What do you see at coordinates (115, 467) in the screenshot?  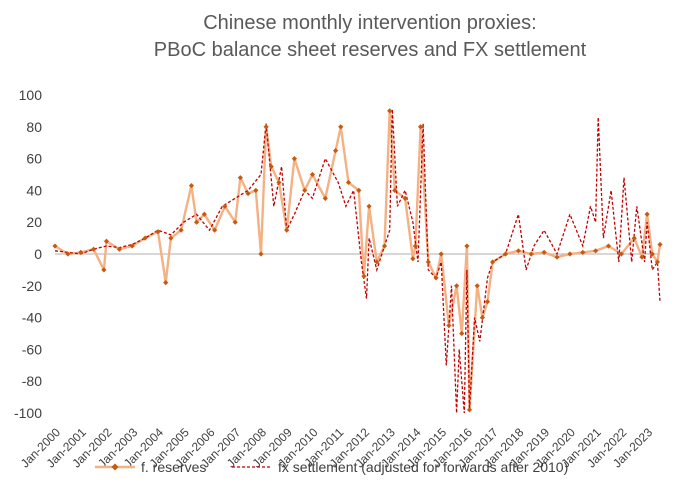 I see `legend-marker-reserves` at bounding box center [115, 467].